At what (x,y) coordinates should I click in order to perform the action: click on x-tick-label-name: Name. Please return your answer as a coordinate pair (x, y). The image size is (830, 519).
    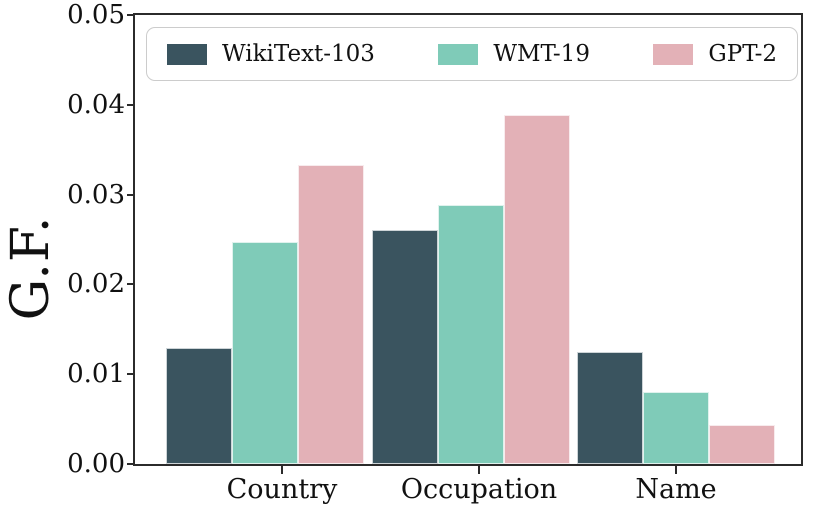
    Looking at the image, I should click on (676, 489).